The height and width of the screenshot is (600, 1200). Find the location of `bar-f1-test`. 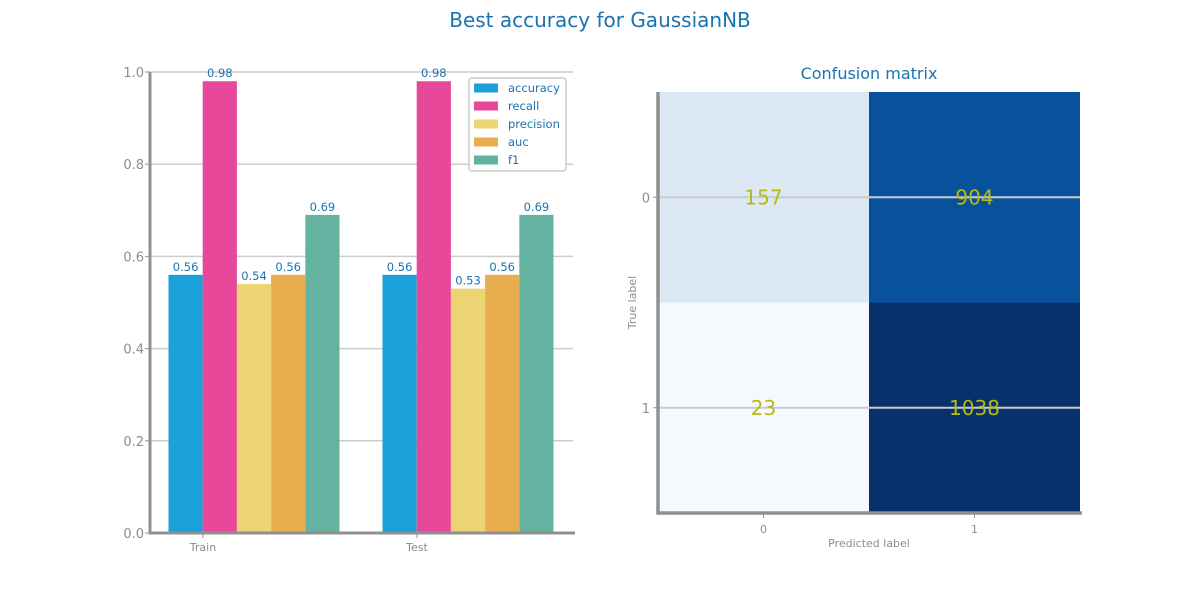

bar-f1-test is located at coordinates (536, 373).